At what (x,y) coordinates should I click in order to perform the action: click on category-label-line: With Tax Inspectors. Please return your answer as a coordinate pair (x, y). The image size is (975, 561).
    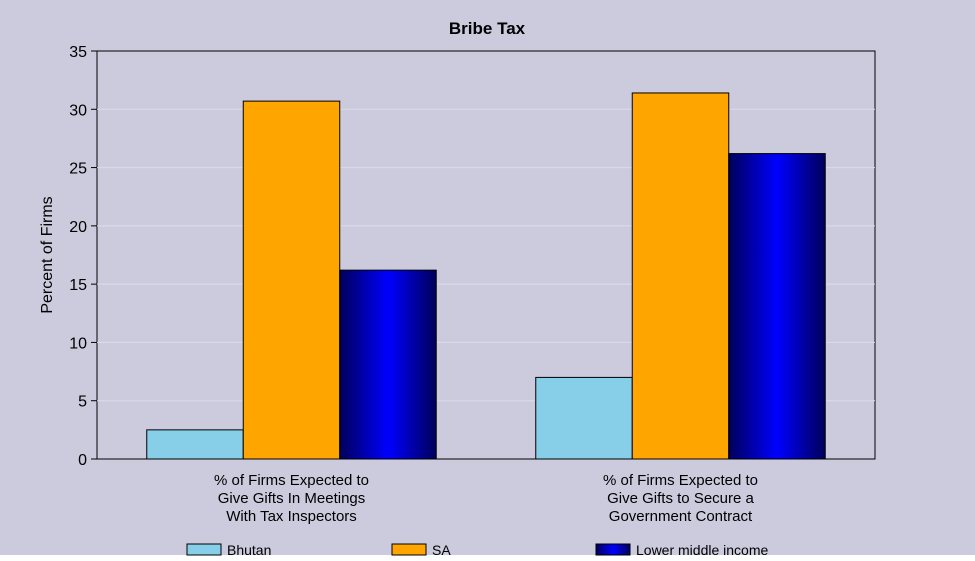
    Looking at the image, I should click on (291, 516).